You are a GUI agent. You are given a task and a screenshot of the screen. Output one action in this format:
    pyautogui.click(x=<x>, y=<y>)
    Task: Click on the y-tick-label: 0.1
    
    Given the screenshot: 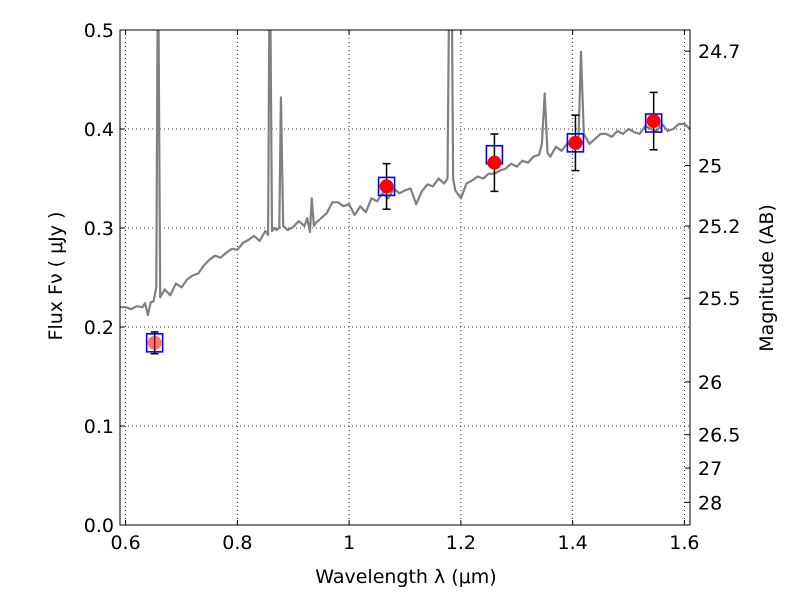 What is the action you would take?
    pyautogui.click(x=99, y=427)
    